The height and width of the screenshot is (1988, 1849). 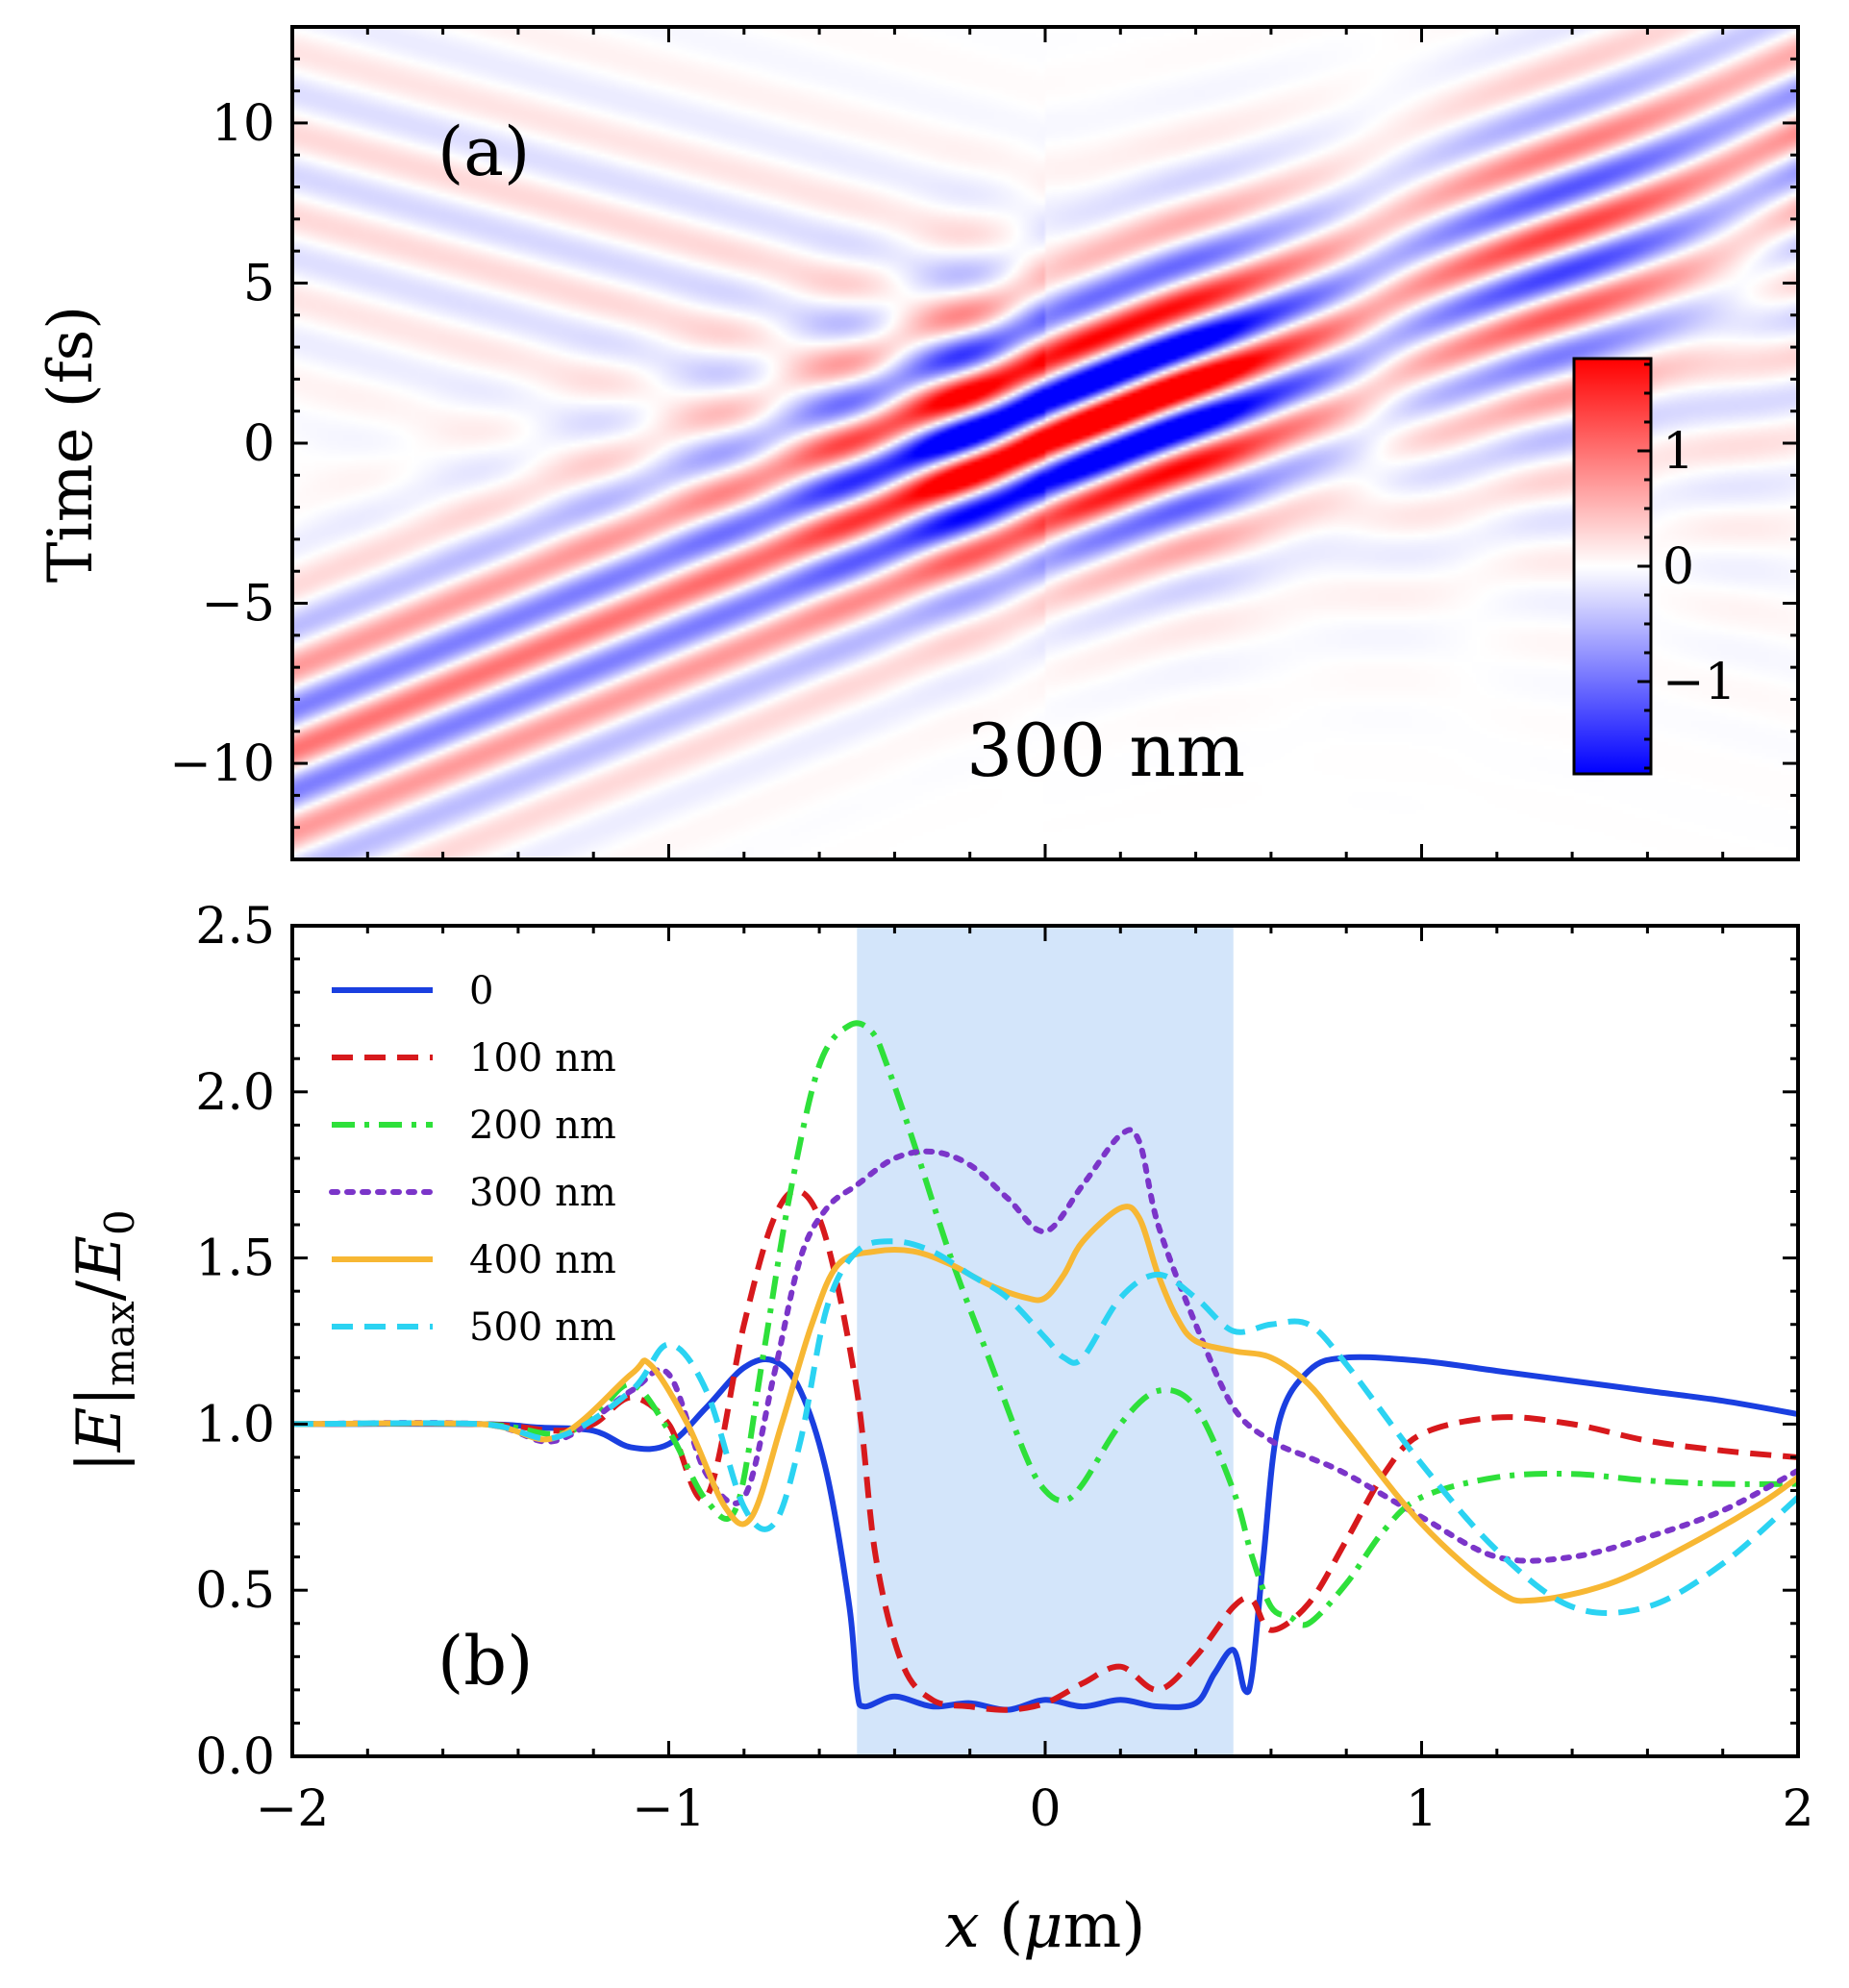 What do you see at coordinates (542, 1193) in the screenshot?
I see `legend-label: 300 nm` at bounding box center [542, 1193].